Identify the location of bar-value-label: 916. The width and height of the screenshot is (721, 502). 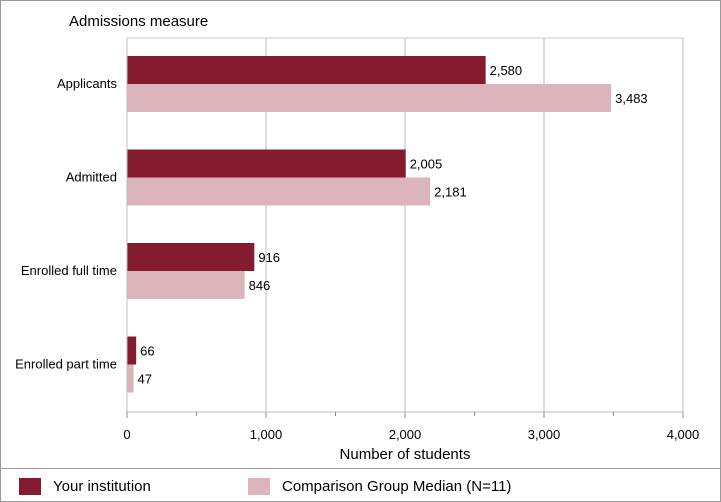
(269, 257).